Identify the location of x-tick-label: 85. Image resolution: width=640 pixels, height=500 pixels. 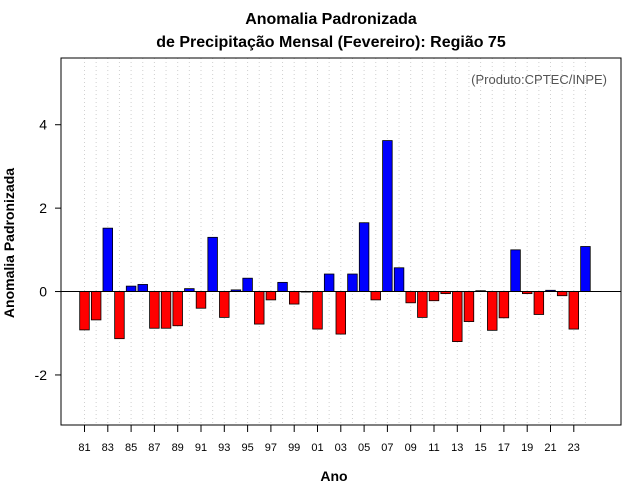
(131, 448).